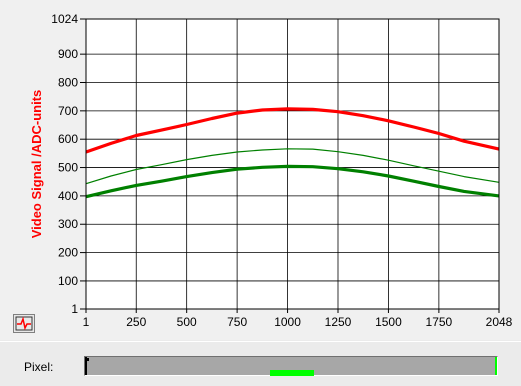 The width and height of the screenshot is (521, 386). I want to click on x-tick-label: 1, so click(86, 322).